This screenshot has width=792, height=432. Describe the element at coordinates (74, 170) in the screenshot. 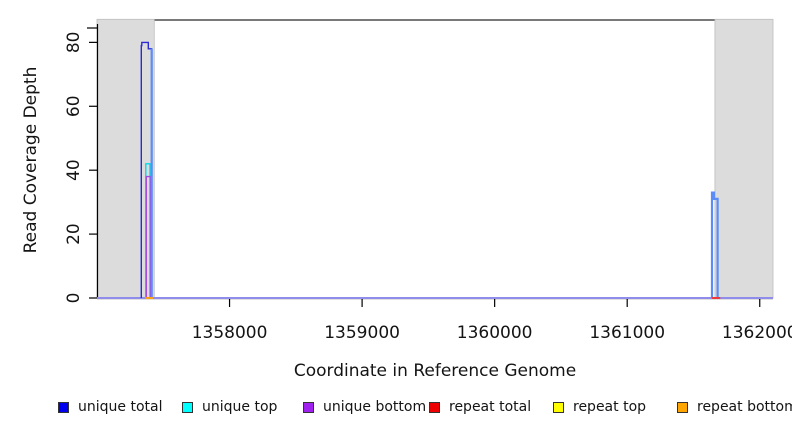

I see `y-tick-label: 40` at that location.